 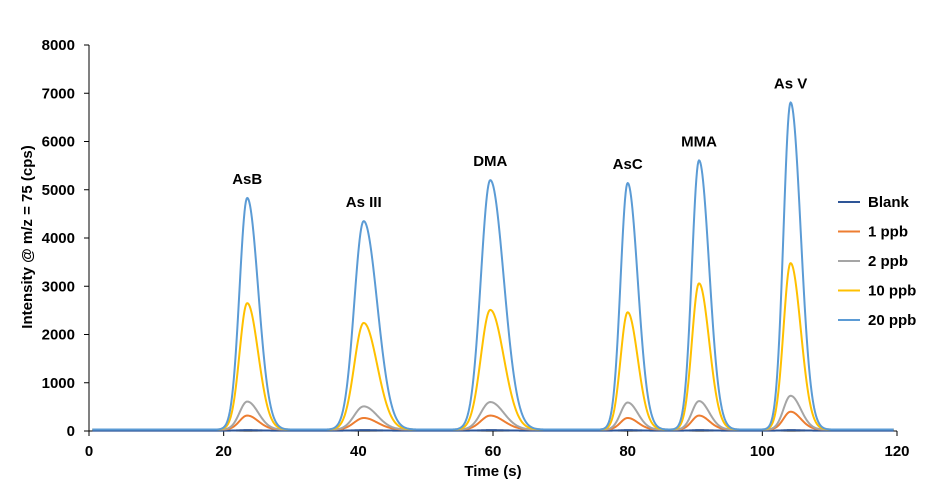 I want to click on legend-label: 10 ppb, so click(x=892, y=291).